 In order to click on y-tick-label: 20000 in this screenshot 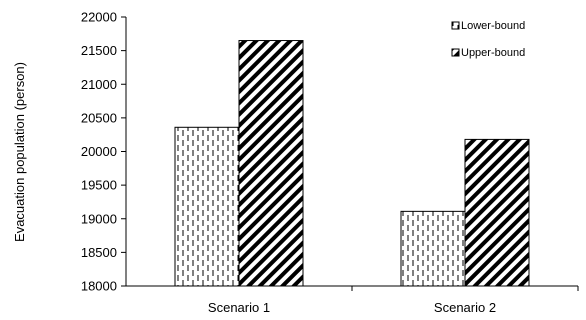, I will do `click(99, 151)`.